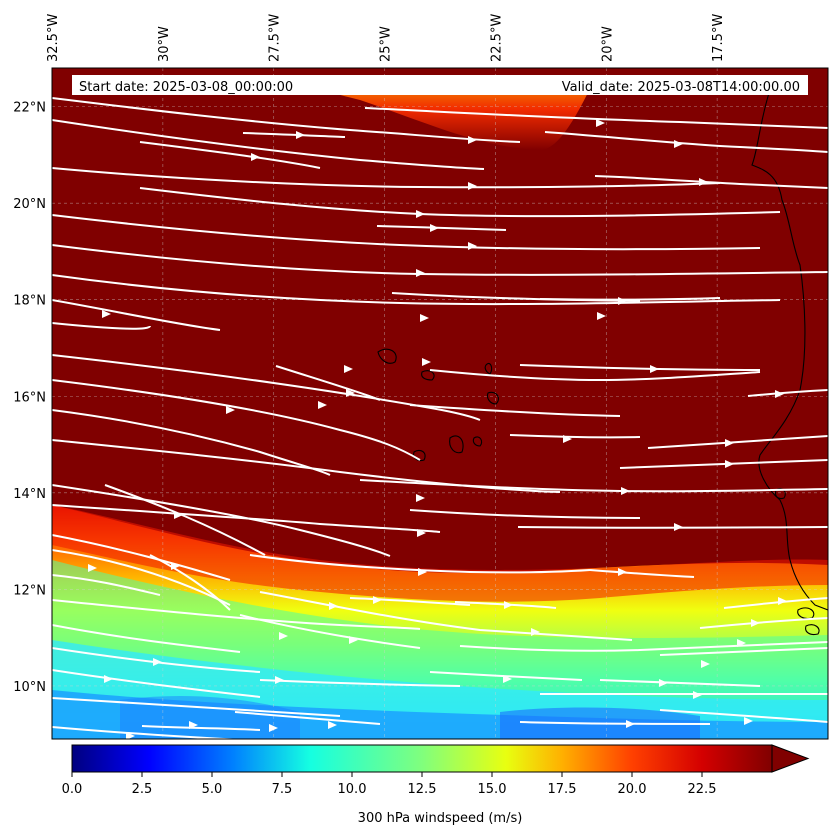 The height and width of the screenshot is (836, 837). What do you see at coordinates (53, 38) in the screenshot?
I see `lon-label: 32.5°W` at bounding box center [53, 38].